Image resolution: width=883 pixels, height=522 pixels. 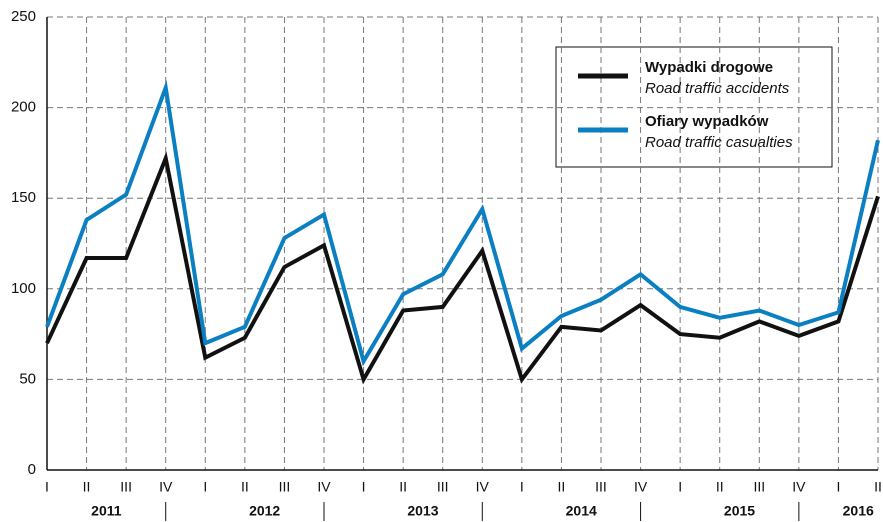 I want to click on year-label: 2014, so click(x=581, y=511).